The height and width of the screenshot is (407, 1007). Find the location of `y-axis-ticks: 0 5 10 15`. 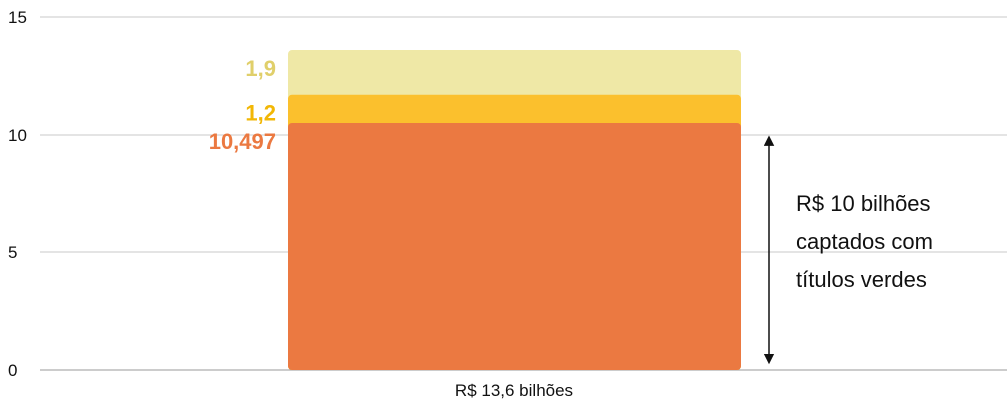

y-axis-ticks: 0 5 10 15 is located at coordinates (17, 194).